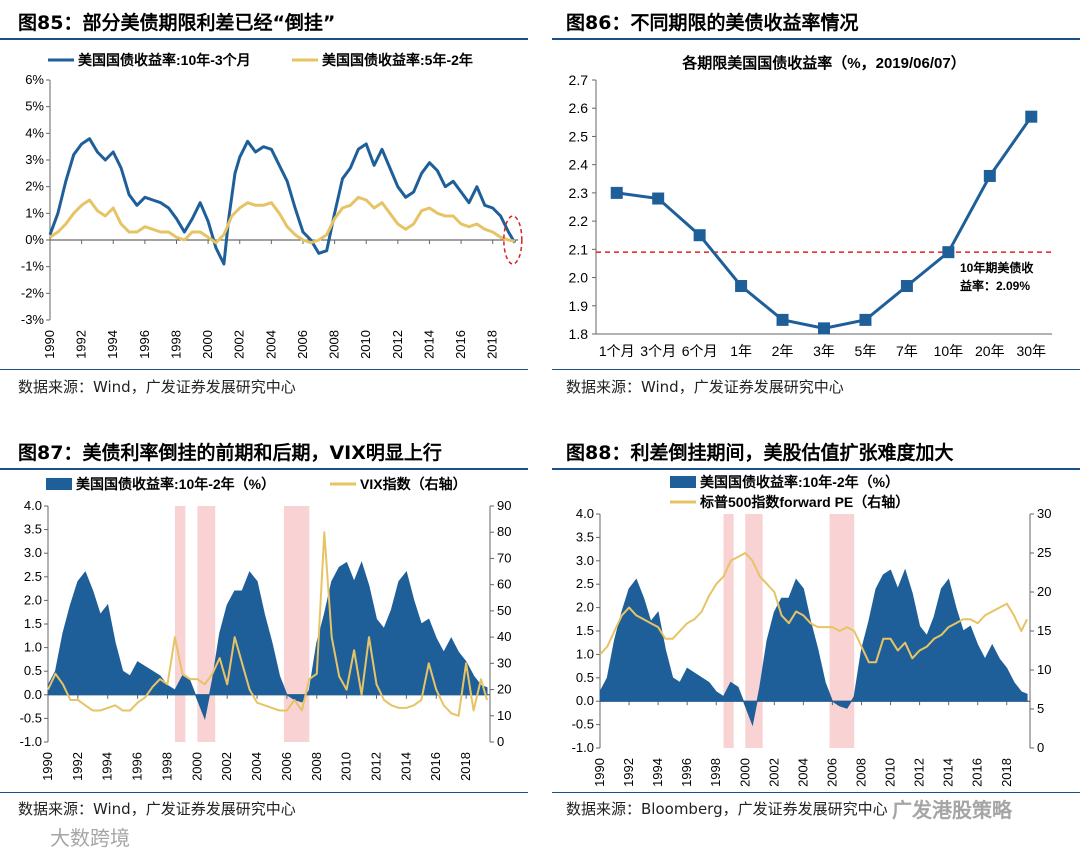 This screenshot has height=856, width=1080. I want to click on y-tick-label-right: 5, so click(1040, 708).